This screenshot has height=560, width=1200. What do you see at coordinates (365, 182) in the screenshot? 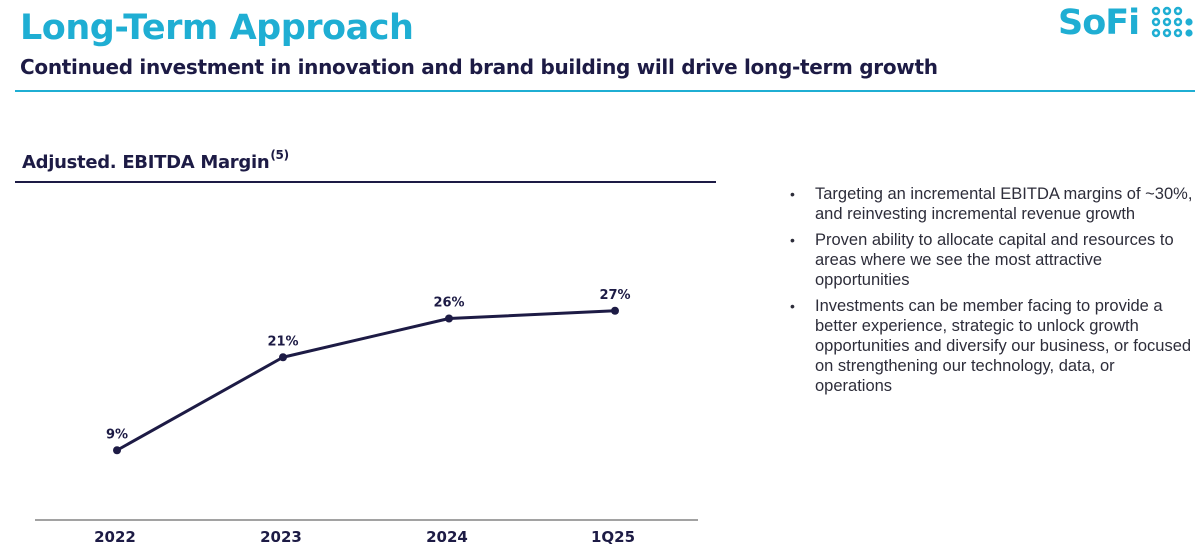
I see `chart-heading-divider` at bounding box center [365, 182].